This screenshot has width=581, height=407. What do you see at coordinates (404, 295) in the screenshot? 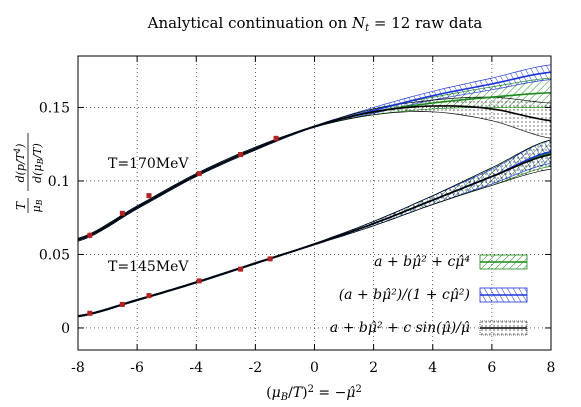
I see `legend-label-pade: (a + bμ̂²)/(1 + cμ̂²)` at bounding box center [404, 295].